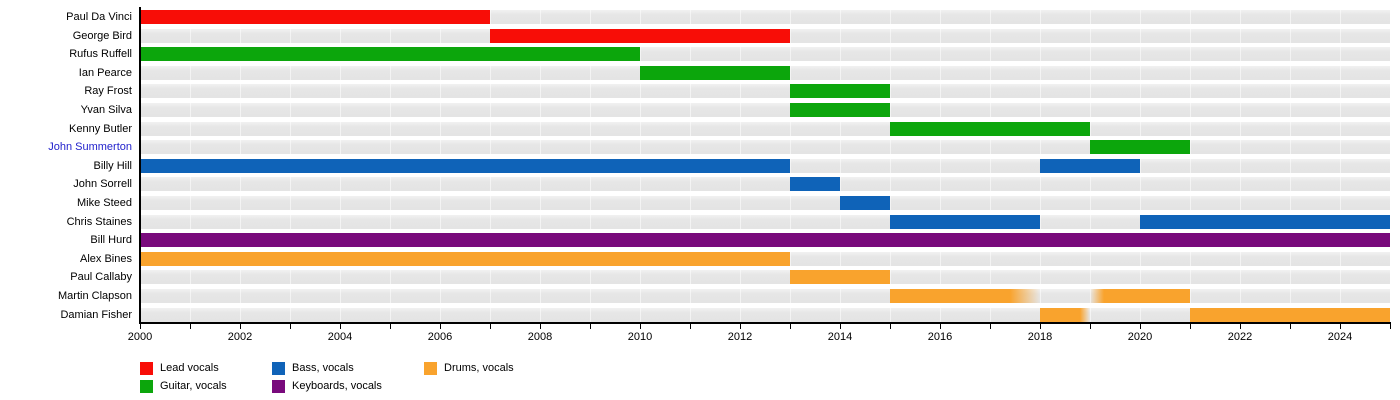 This screenshot has height=400, width=1400. I want to click on x-axis-line, so click(765, 323).